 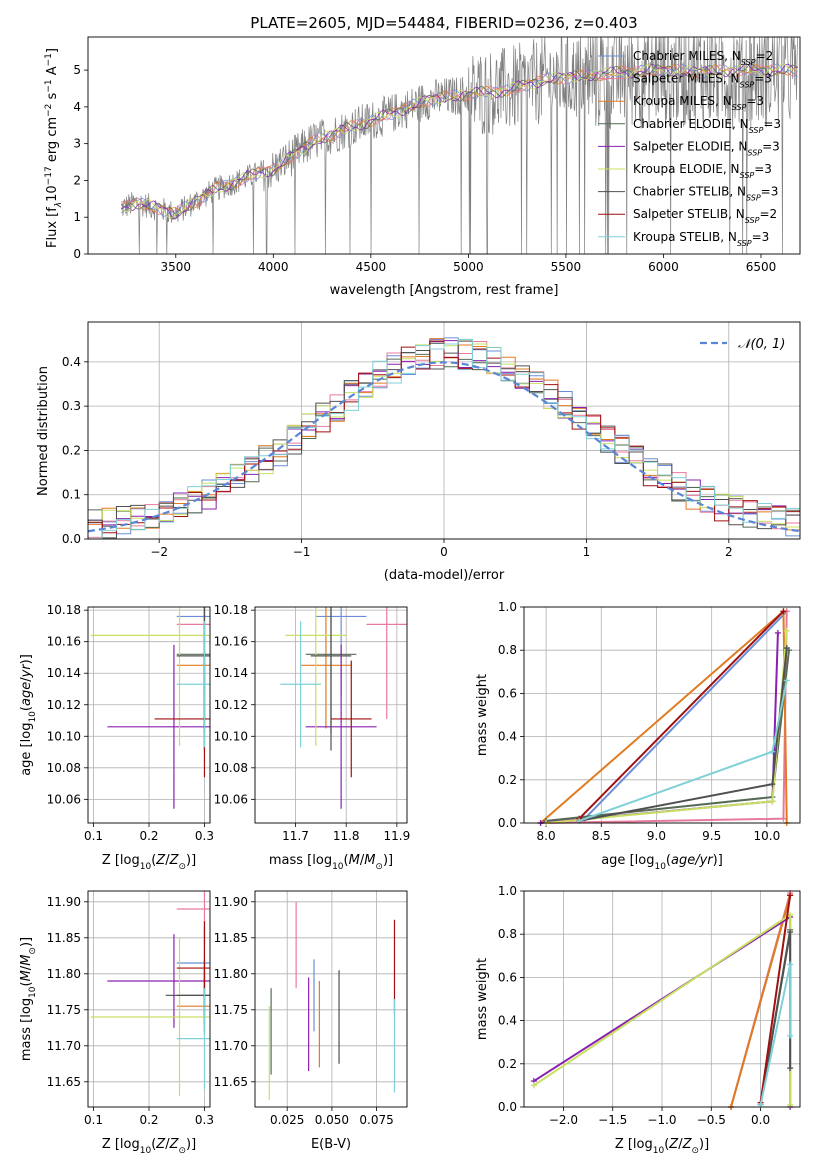 I want to click on axis-label-part: (, so click(x=666, y=1144).